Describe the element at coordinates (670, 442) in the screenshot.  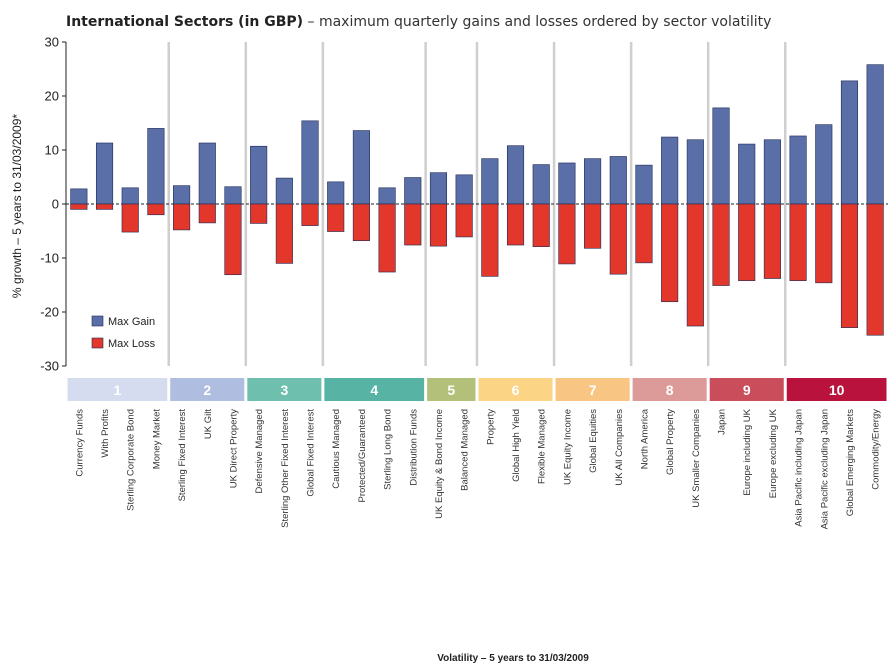
I see `category-label: Global Property` at that location.